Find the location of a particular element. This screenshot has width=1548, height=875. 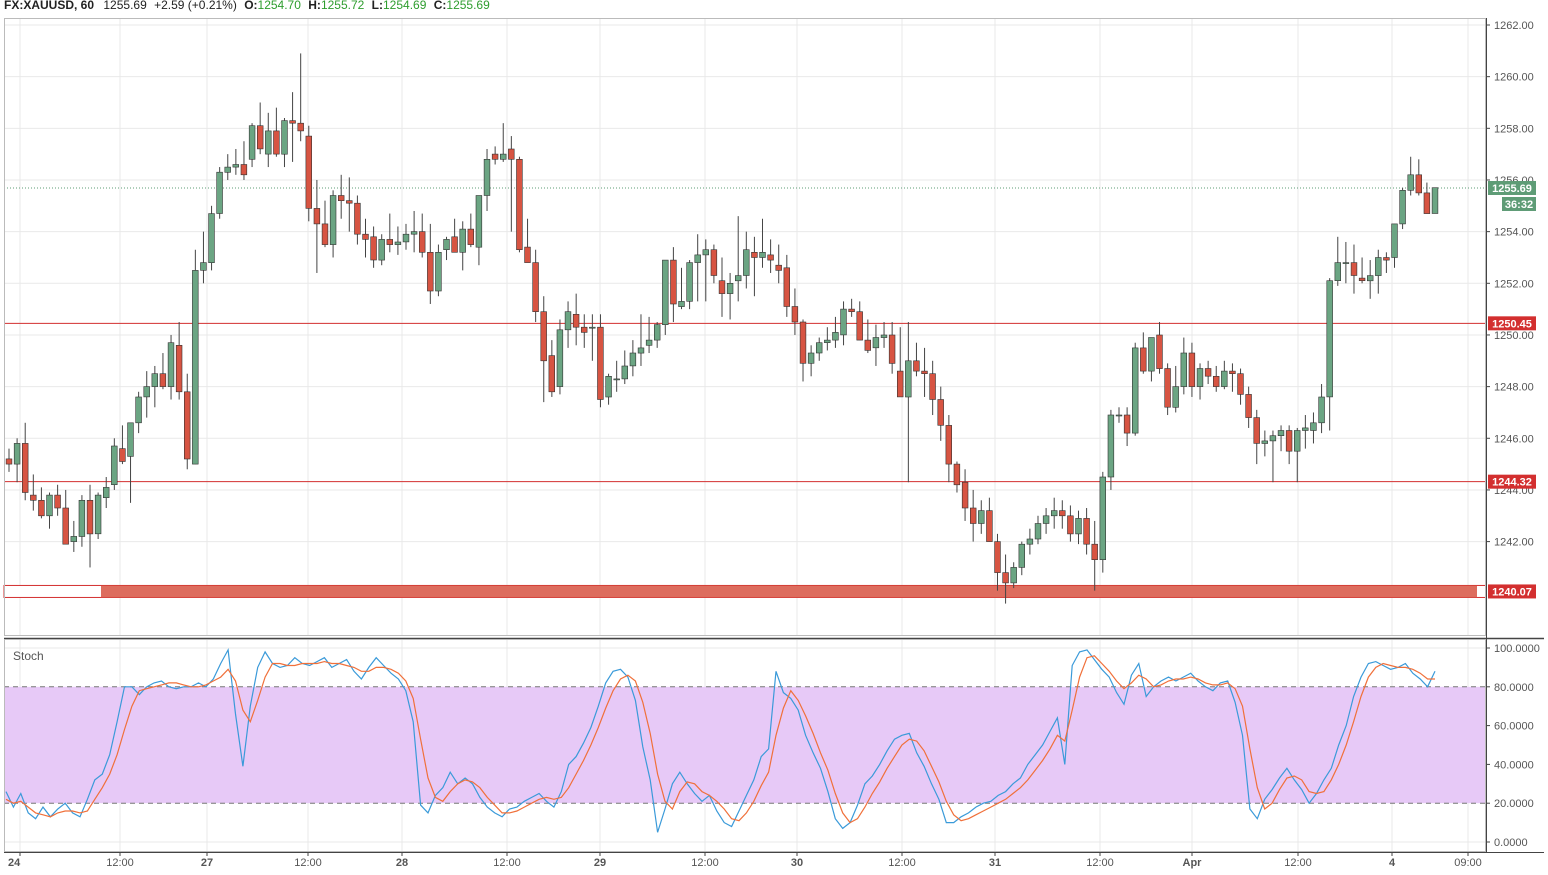

time-tick-label: 24 is located at coordinates (14, 863).